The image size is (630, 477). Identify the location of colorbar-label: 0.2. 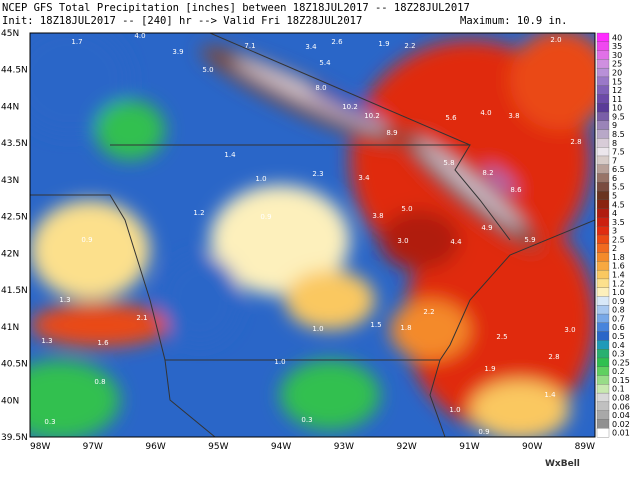
(618, 371).